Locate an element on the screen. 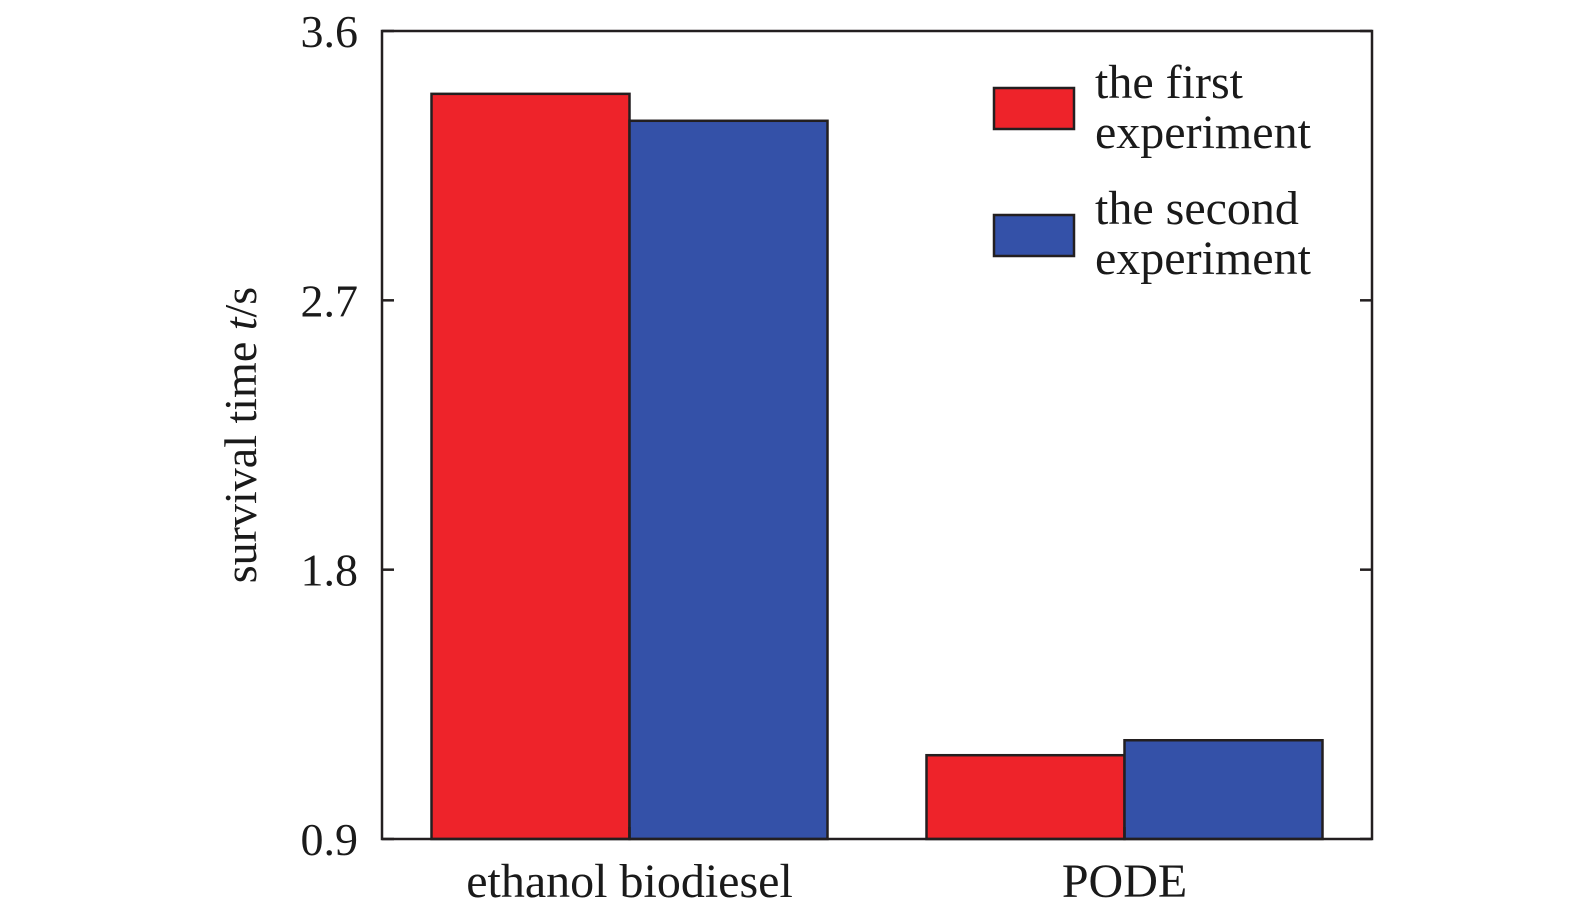  y-tick-label: 0.9 is located at coordinates (330, 839).